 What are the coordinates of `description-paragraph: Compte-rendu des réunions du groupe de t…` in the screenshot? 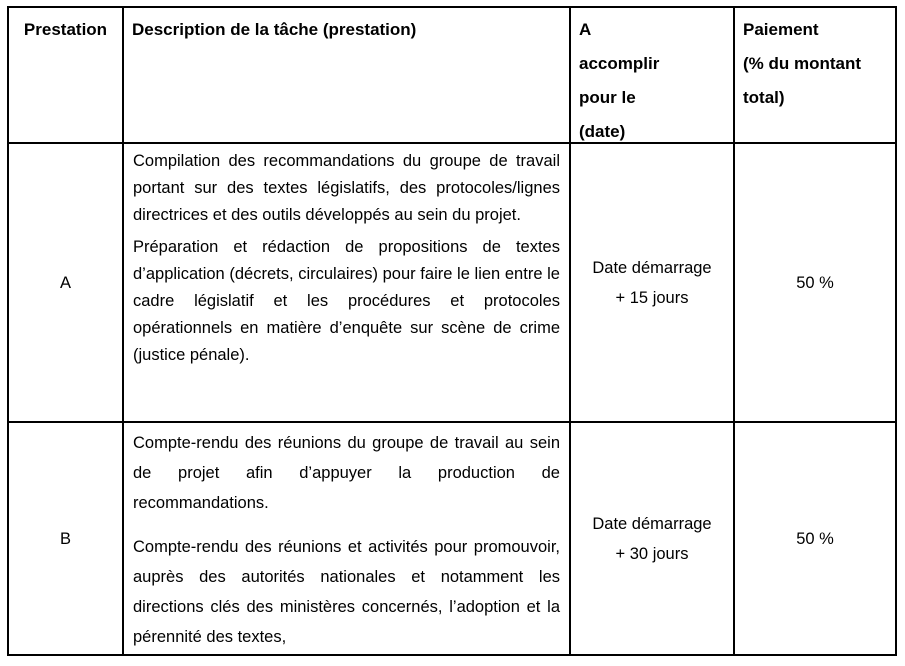 It's located at (346, 473).